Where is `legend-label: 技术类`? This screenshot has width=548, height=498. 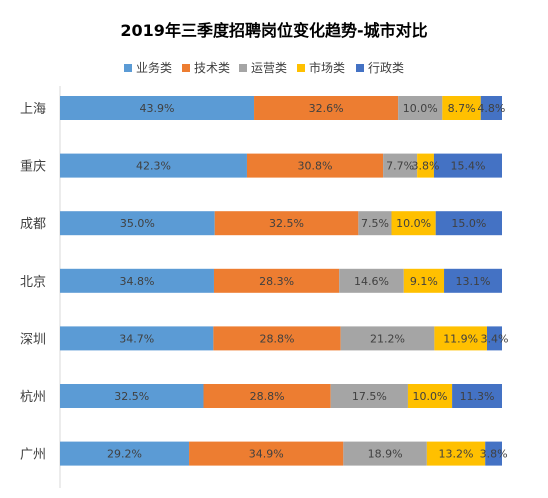
legend-label: 技术类 is located at coordinates (212, 68).